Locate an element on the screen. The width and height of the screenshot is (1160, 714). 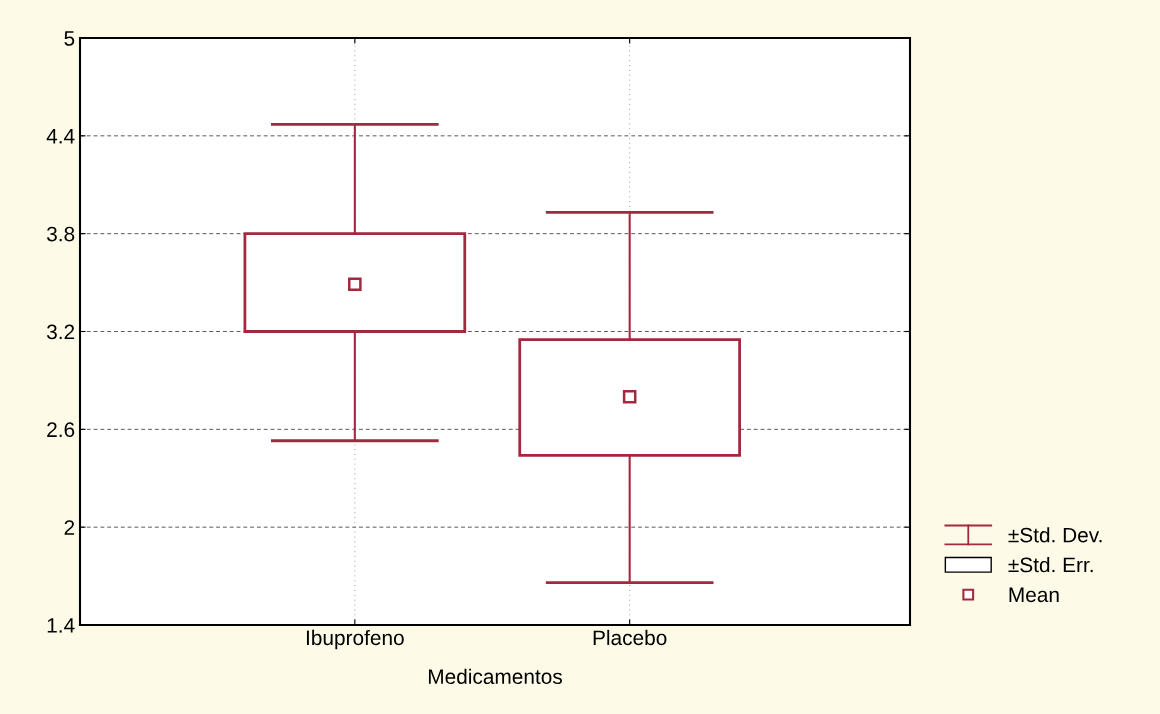
x-tick-label: Ibuprofeno is located at coordinates (355, 639).